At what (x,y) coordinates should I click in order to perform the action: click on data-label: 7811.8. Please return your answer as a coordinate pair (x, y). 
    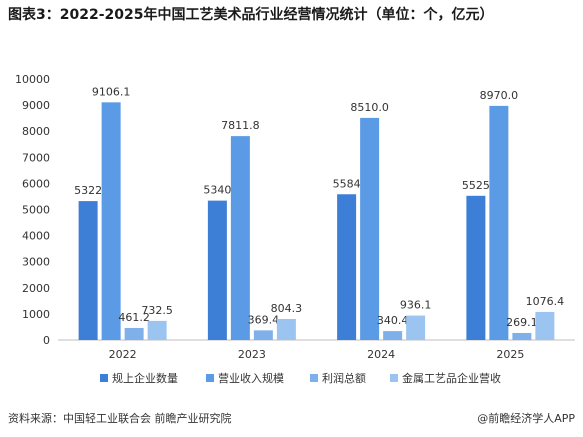
    Looking at the image, I should click on (240, 125).